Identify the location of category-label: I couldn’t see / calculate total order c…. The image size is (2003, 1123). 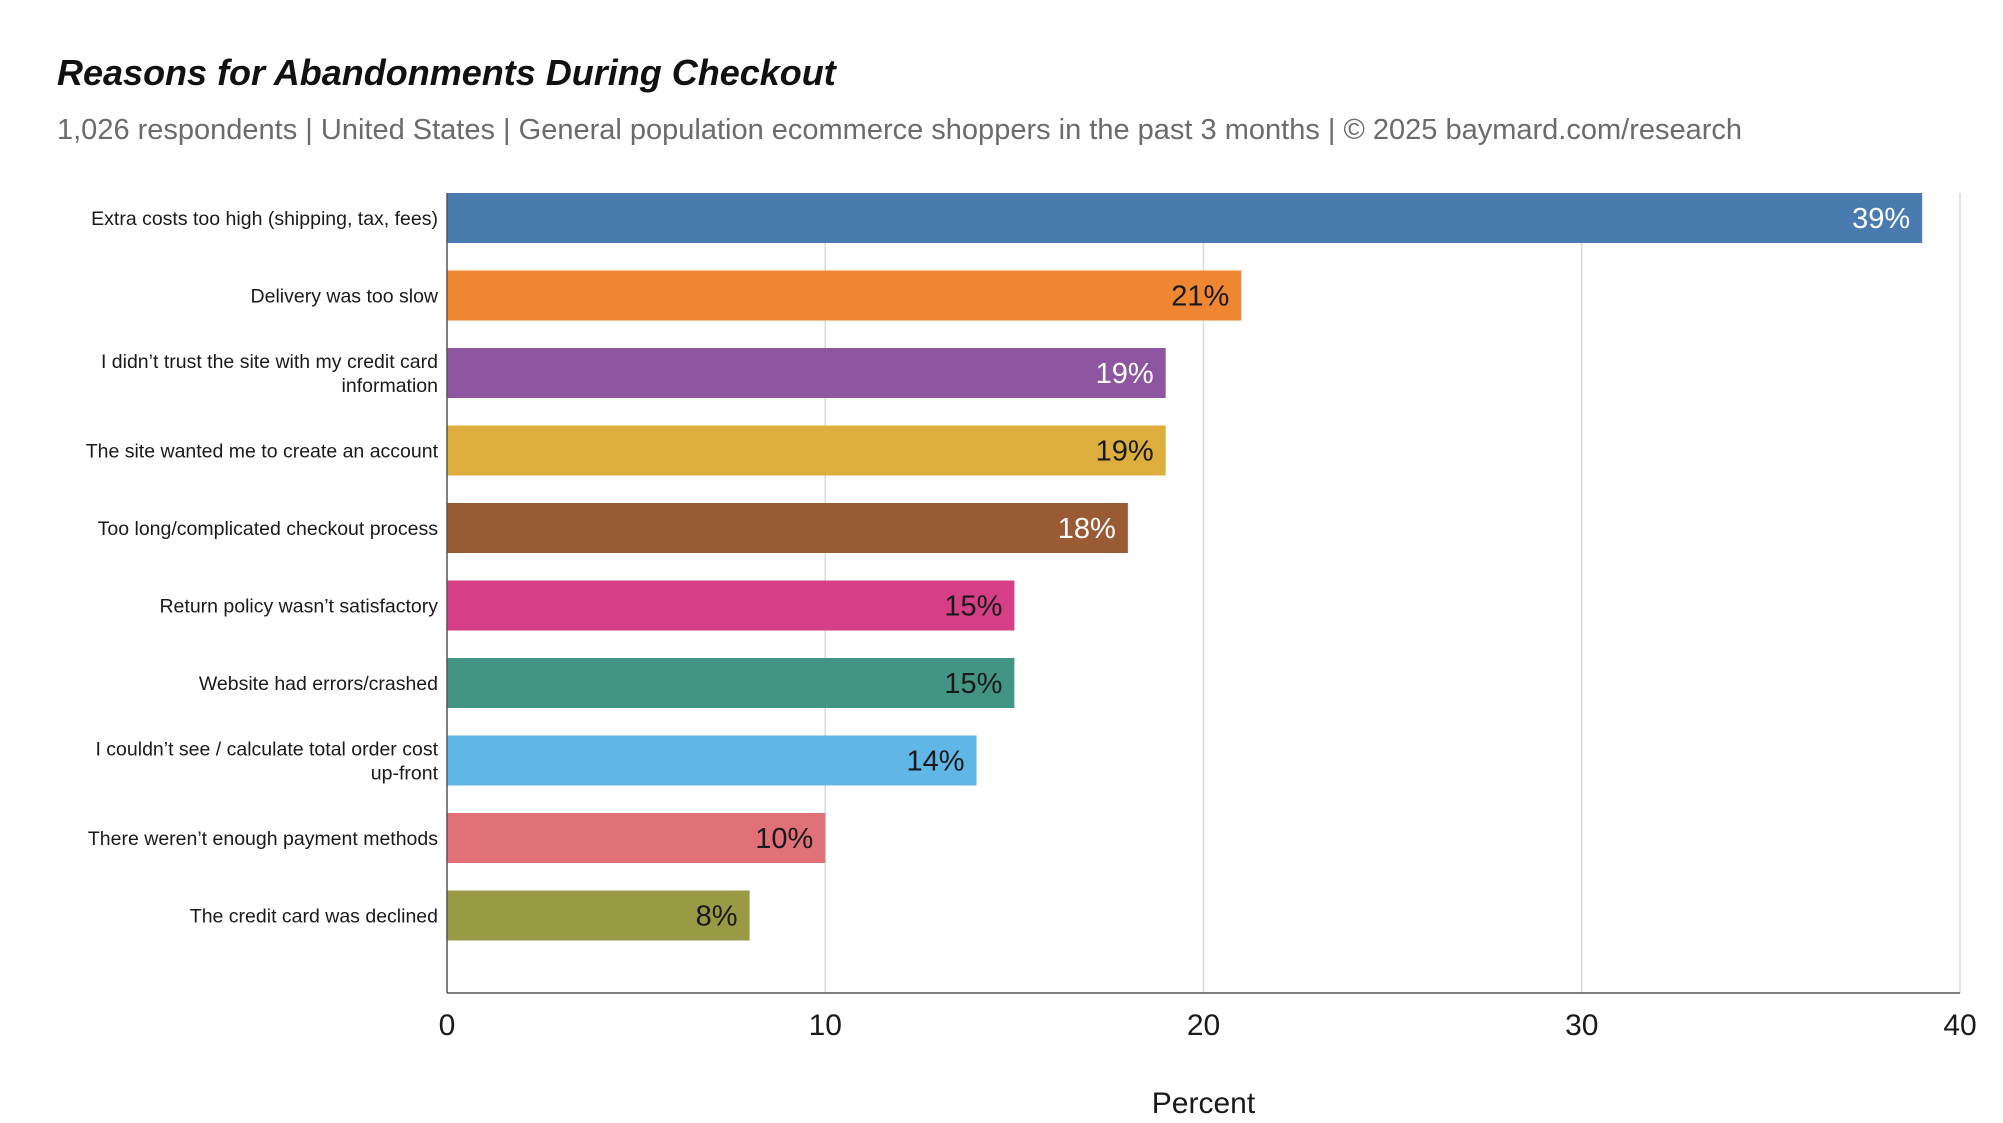
(266, 762).